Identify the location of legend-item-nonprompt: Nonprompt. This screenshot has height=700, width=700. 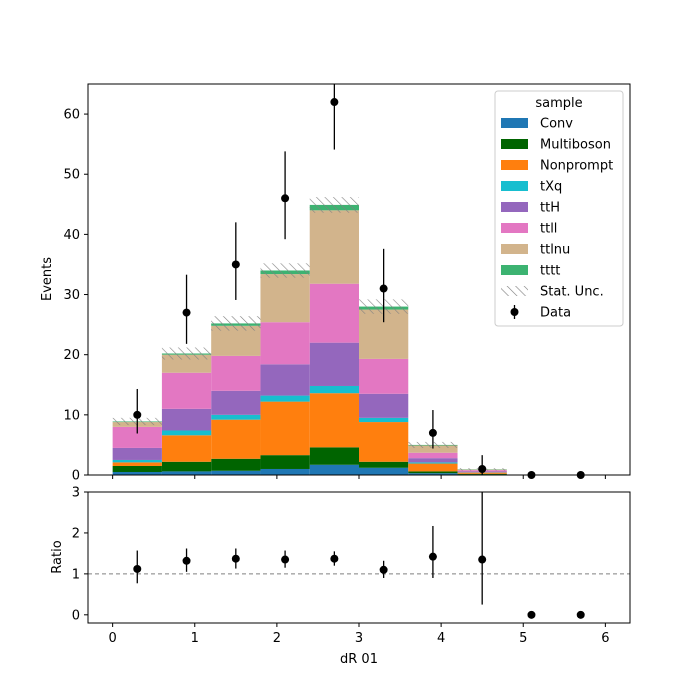
(557, 166).